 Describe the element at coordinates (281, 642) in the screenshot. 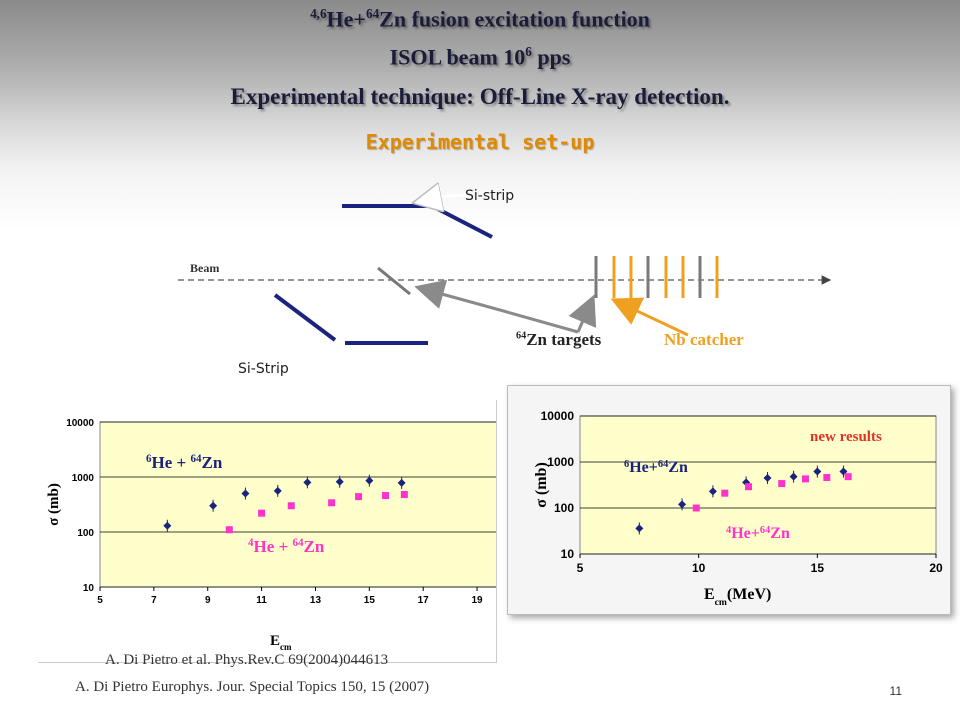

I see `x-axis-label: Ecm` at that location.